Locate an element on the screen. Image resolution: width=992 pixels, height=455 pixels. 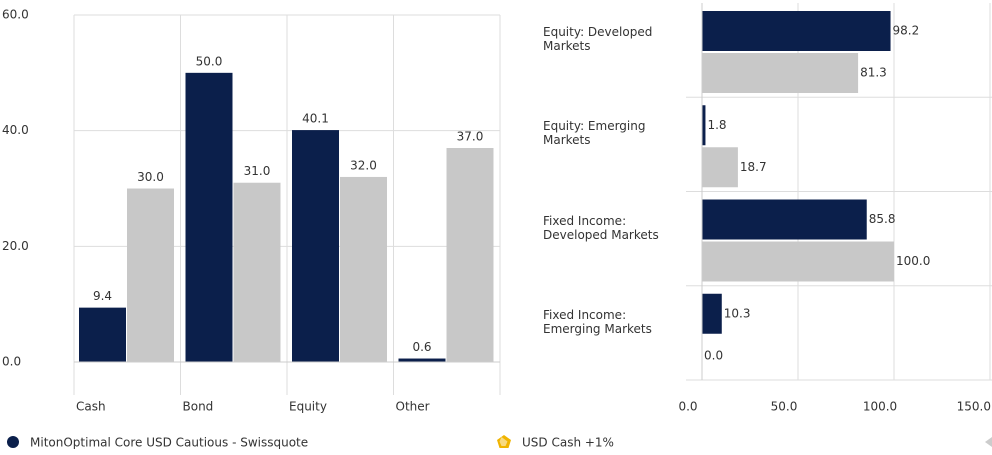
value-label: 40.1 is located at coordinates (315, 119).